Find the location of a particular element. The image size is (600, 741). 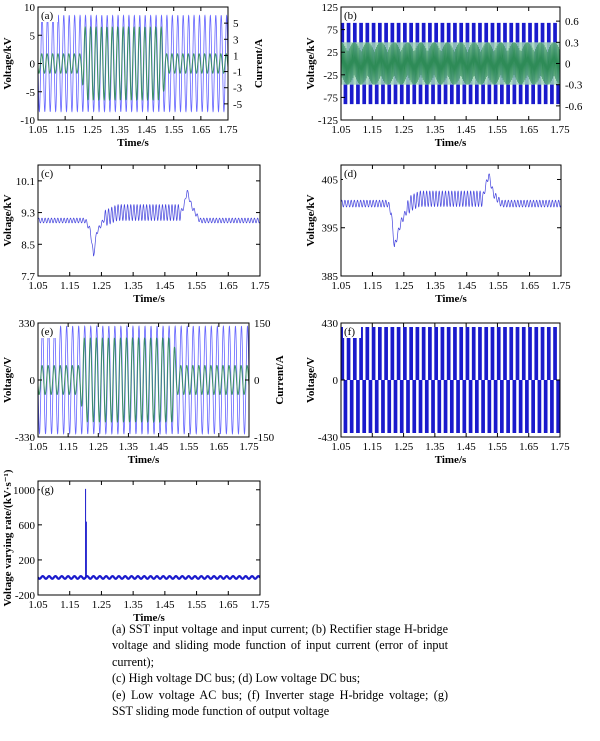

y-tick-label: 385 is located at coordinates (330, 277).